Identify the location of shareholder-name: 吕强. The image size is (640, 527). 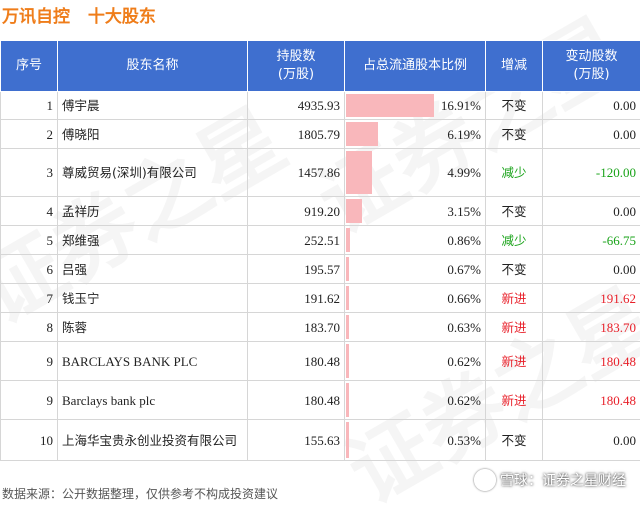
(153, 269).